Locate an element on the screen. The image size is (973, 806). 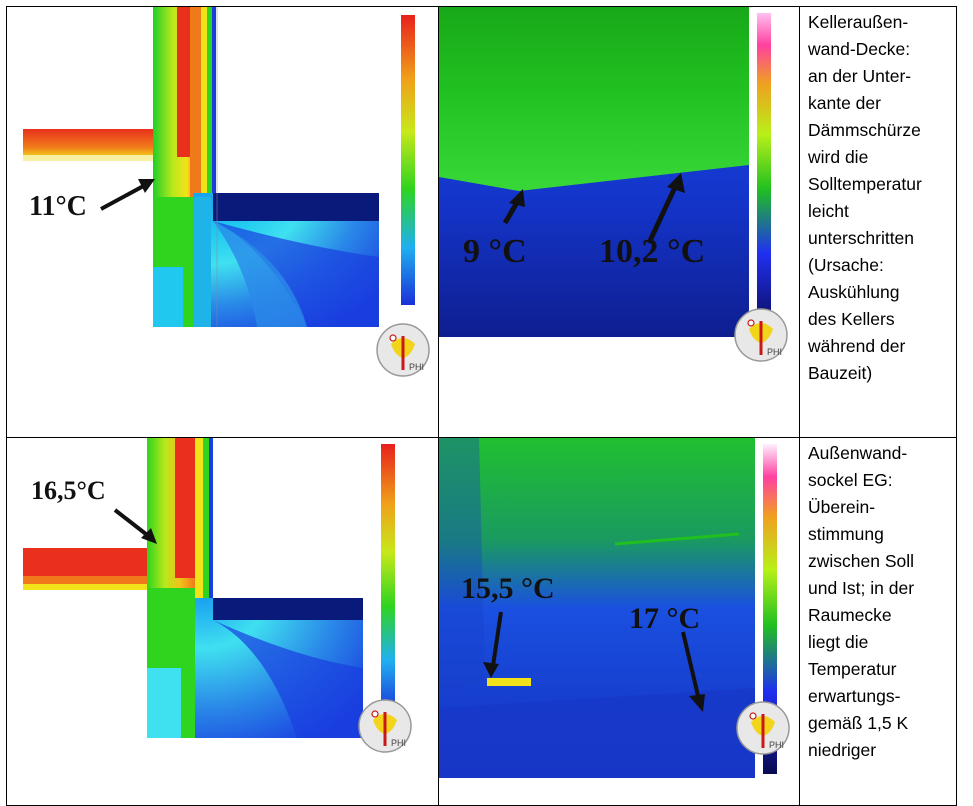
note-line: Solltemperatur is located at coordinates (865, 184).